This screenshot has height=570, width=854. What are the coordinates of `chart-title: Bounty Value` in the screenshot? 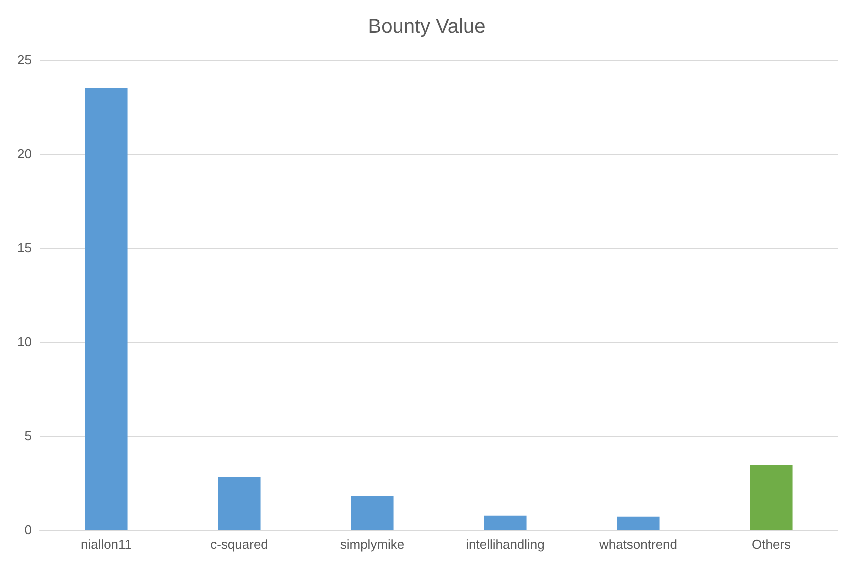 It's located at (427, 27).